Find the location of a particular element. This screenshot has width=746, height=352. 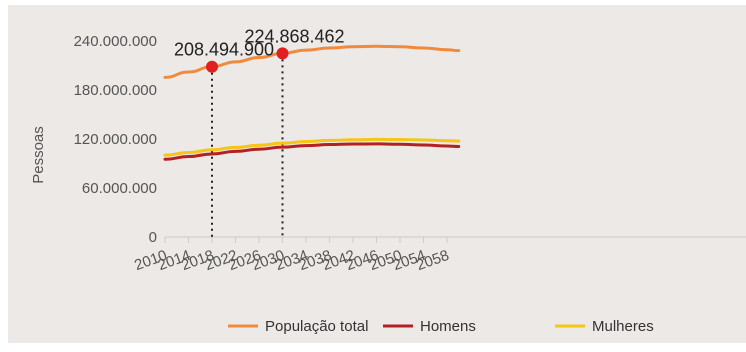

annotation-label: 224.868.462 is located at coordinates (294, 36).